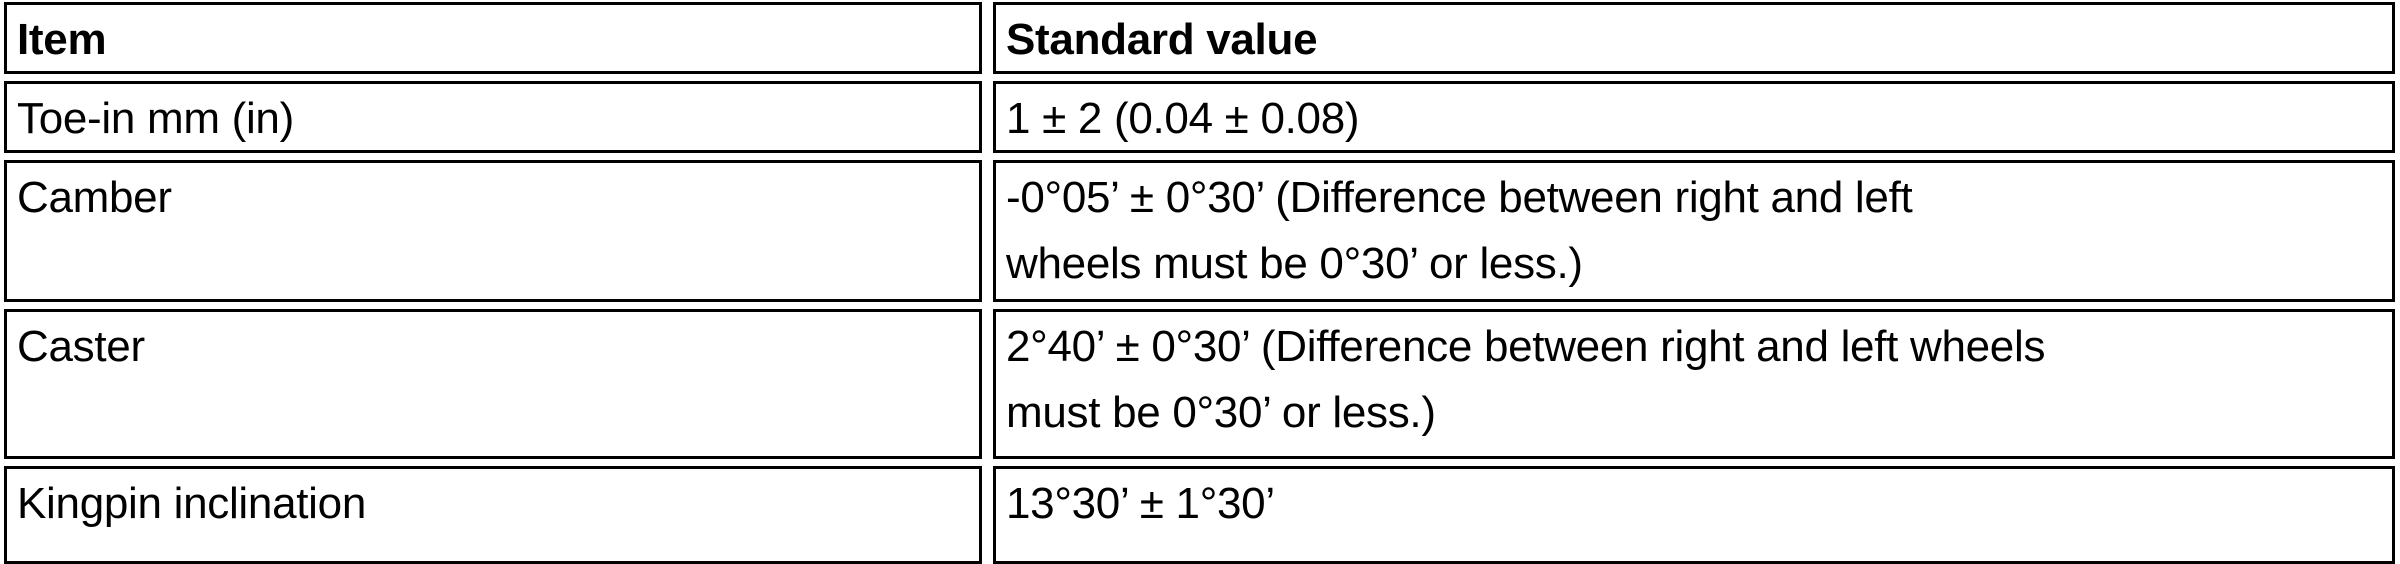  I want to click on row-label-kingpin-inclination: Kingpin inclination, so click(493, 515).